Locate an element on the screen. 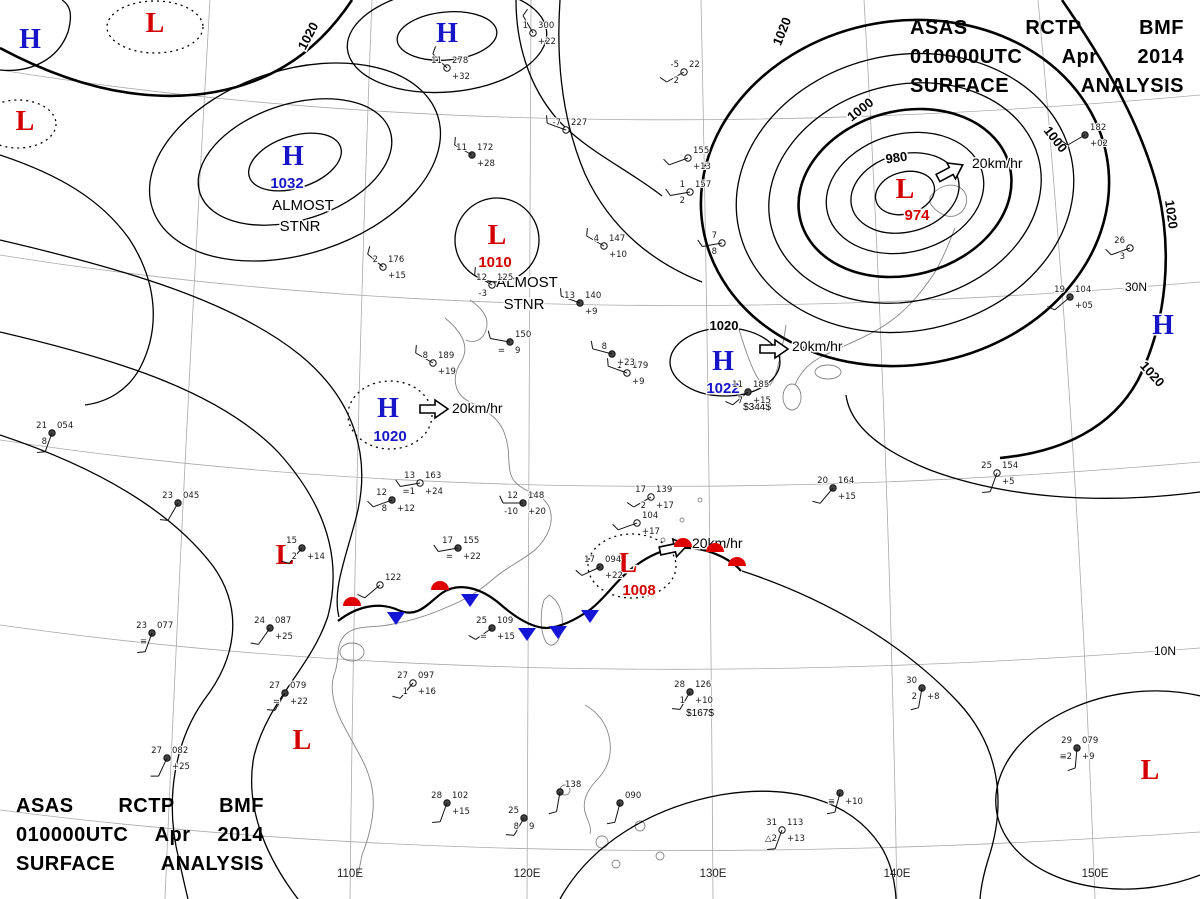 The image size is (1200, 899). station-plot: 122 is located at coordinates (379, 585).